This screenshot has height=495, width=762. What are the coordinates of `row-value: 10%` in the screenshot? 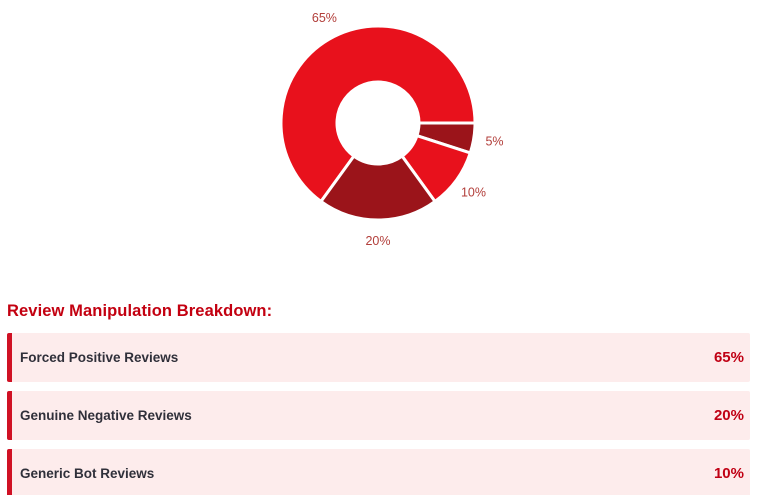 It's located at (728, 473).